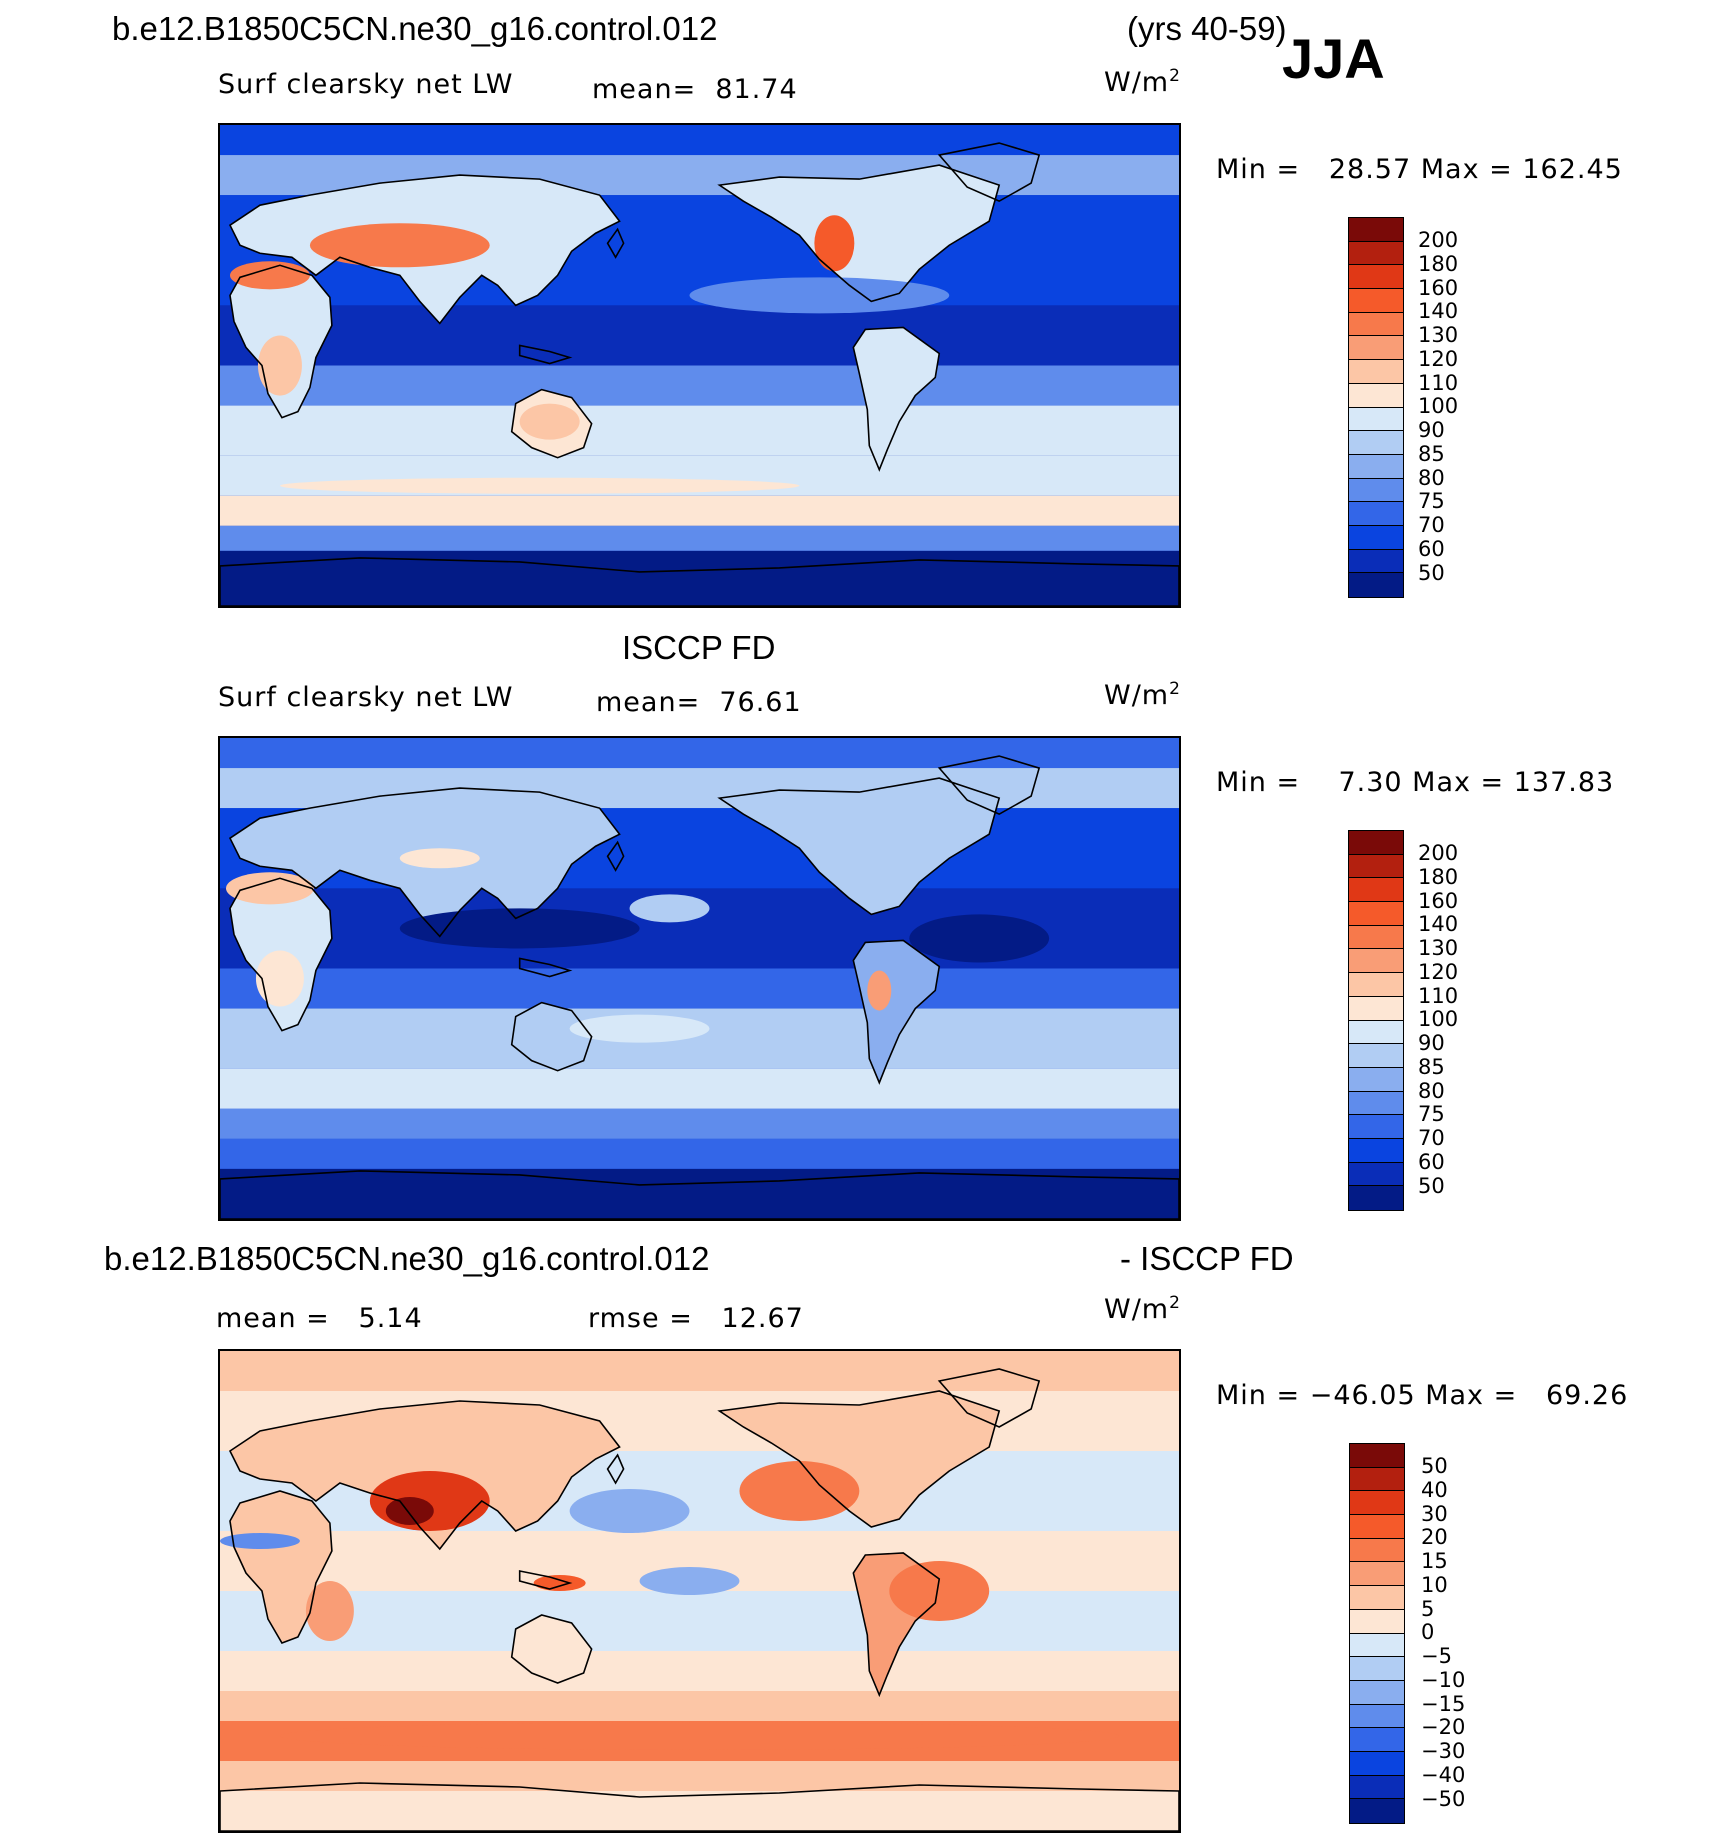  Describe the element at coordinates (1443, 1679) in the screenshot. I see `colorbar-label: −10` at that location.